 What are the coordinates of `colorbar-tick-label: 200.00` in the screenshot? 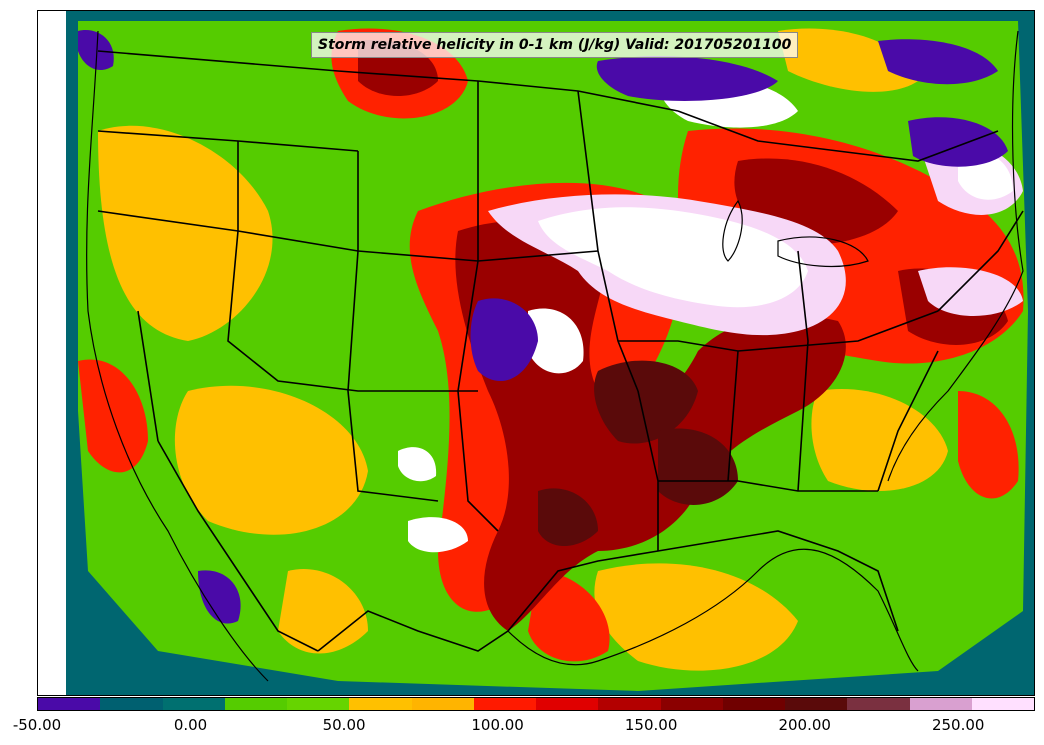 It's located at (804, 725).